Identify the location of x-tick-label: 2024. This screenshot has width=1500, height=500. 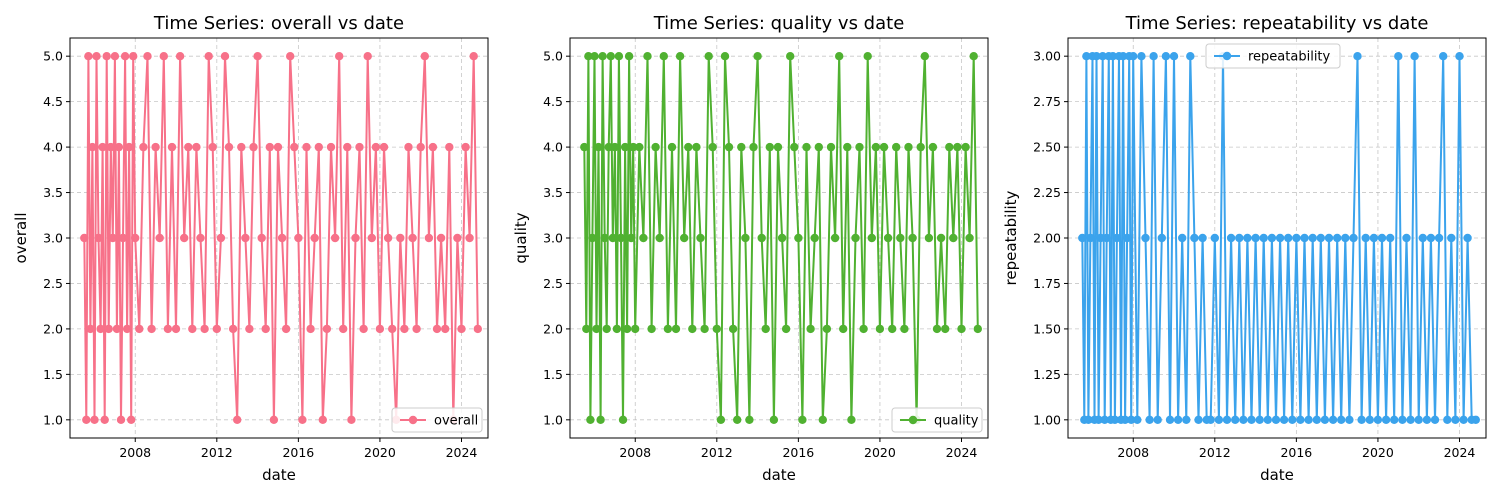
(1460, 452).